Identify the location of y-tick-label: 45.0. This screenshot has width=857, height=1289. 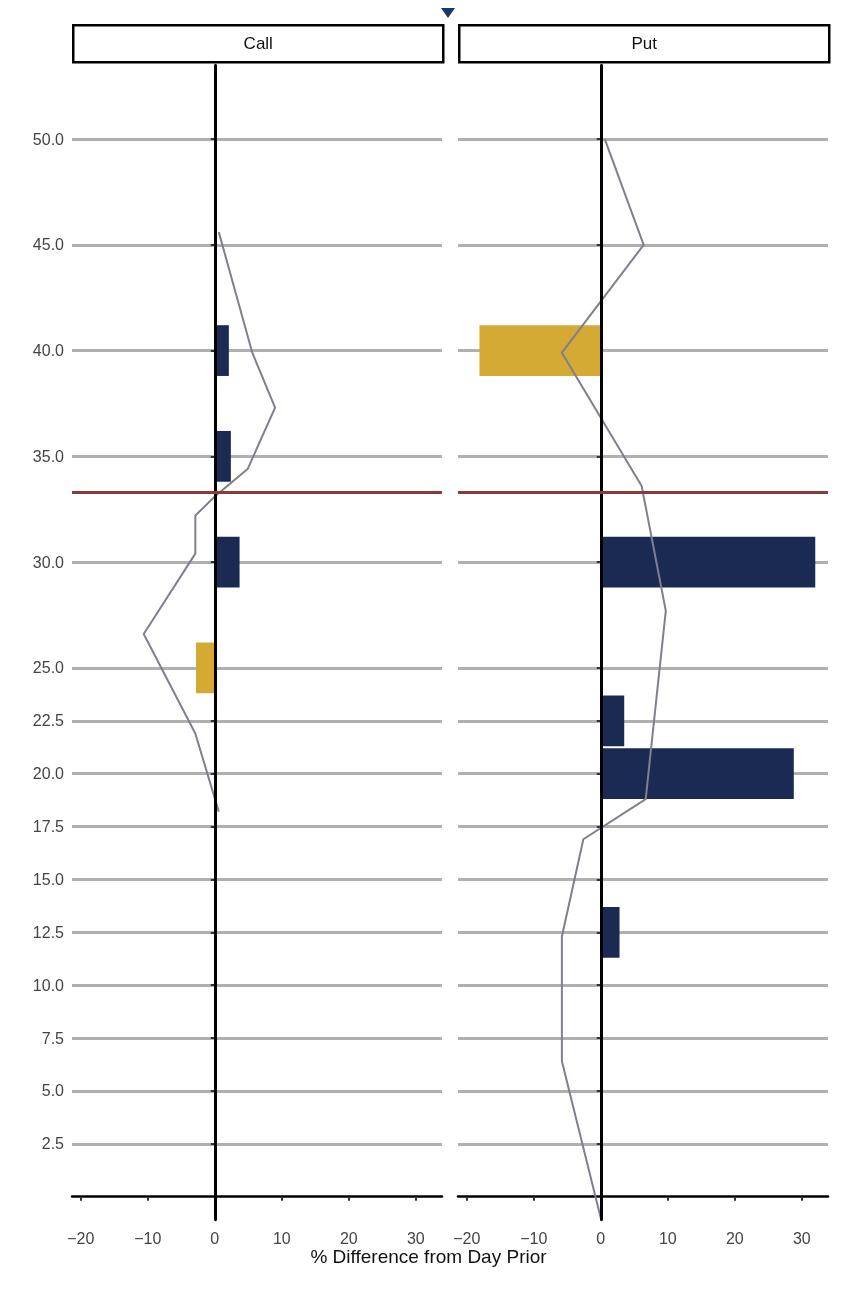
(48, 245).